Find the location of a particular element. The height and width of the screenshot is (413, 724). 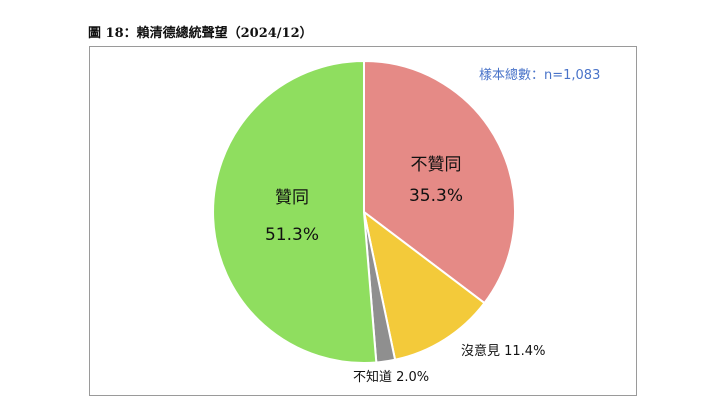

slice-label-2: 沒意見 11.4% is located at coordinates (503, 351).